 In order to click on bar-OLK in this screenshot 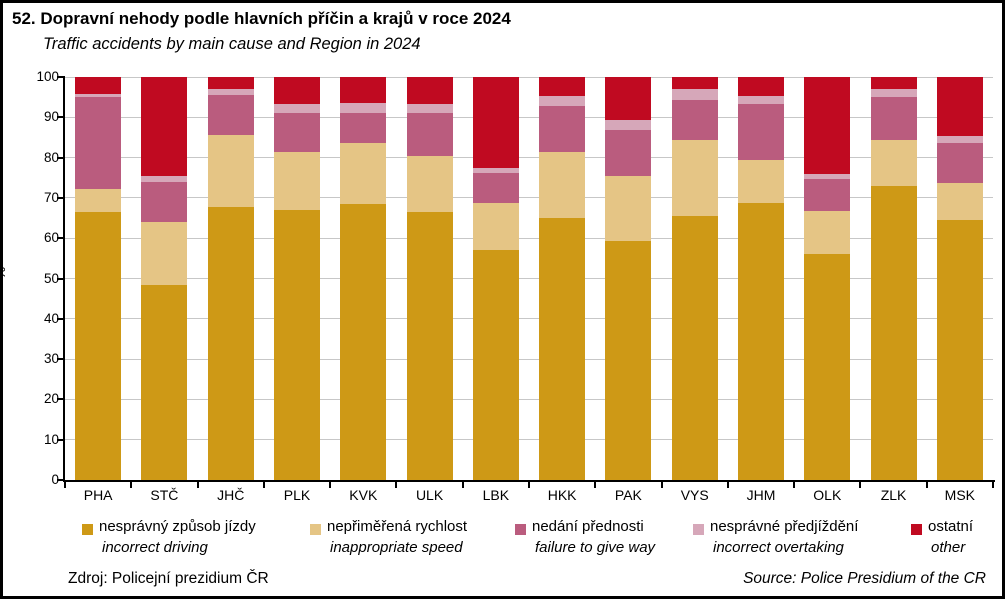, I will do `click(827, 278)`.